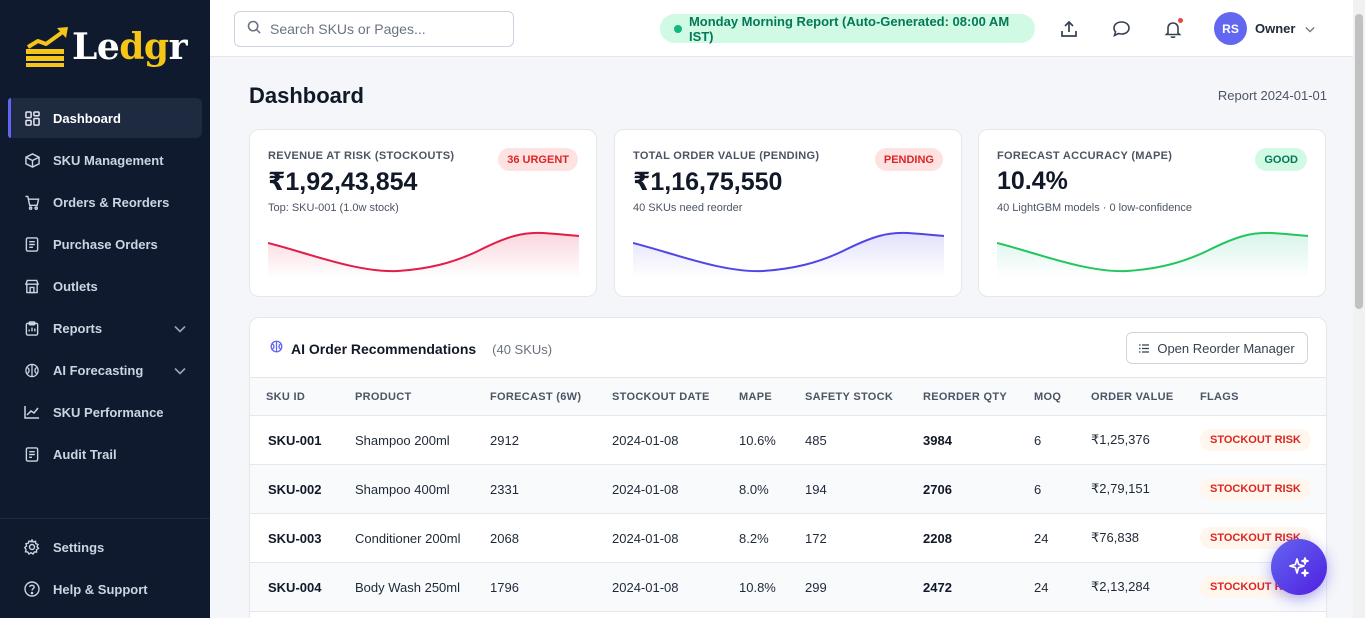 The image size is (1365, 618). What do you see at coordinates (1120, 439) in the screenshot?
I see `order-value: ₹1,25,376` at bounding box center [1120, 439].